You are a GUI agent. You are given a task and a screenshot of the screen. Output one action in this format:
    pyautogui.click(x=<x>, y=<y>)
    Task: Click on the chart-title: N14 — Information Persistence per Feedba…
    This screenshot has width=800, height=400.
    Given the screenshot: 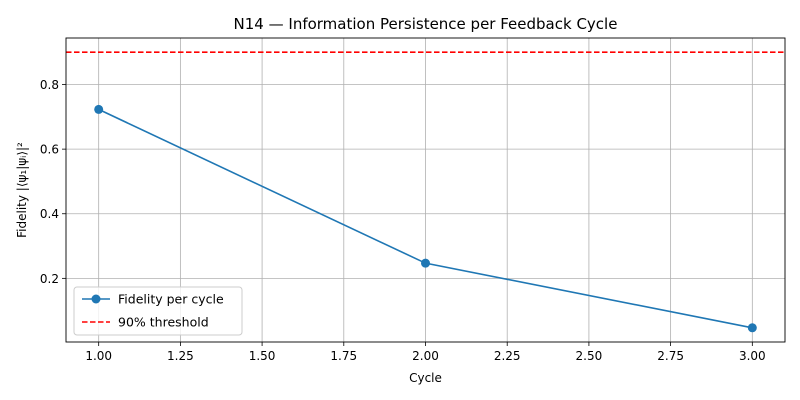 What is the action you would take?
    pyautogui.click(x=426, y=24)
    